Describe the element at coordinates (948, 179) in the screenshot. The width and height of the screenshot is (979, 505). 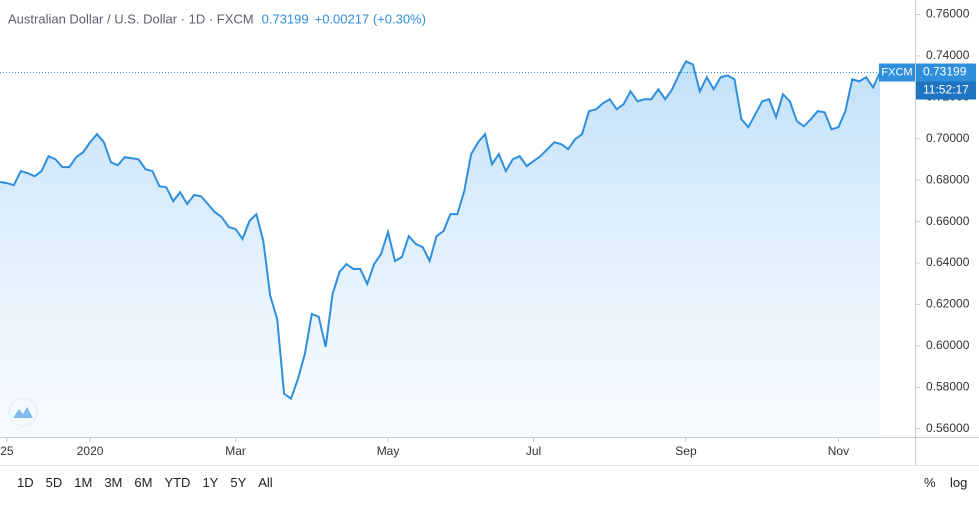
I see `y-tick-label: 0.68000` at that location.